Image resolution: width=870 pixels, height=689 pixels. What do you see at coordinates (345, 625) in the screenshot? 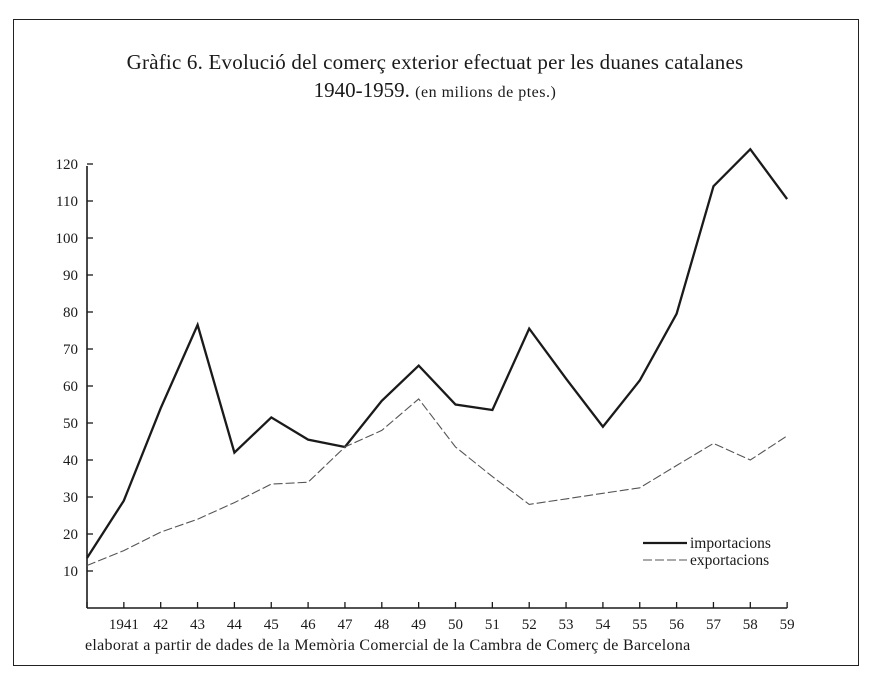
I see `x-tick-label: 47` at bounding box center [345, 625].